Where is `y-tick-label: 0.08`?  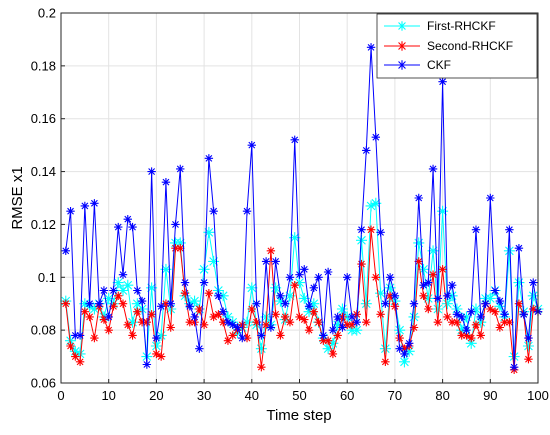
y-tick-label: 0.08 is located at coordinates (43, 330).